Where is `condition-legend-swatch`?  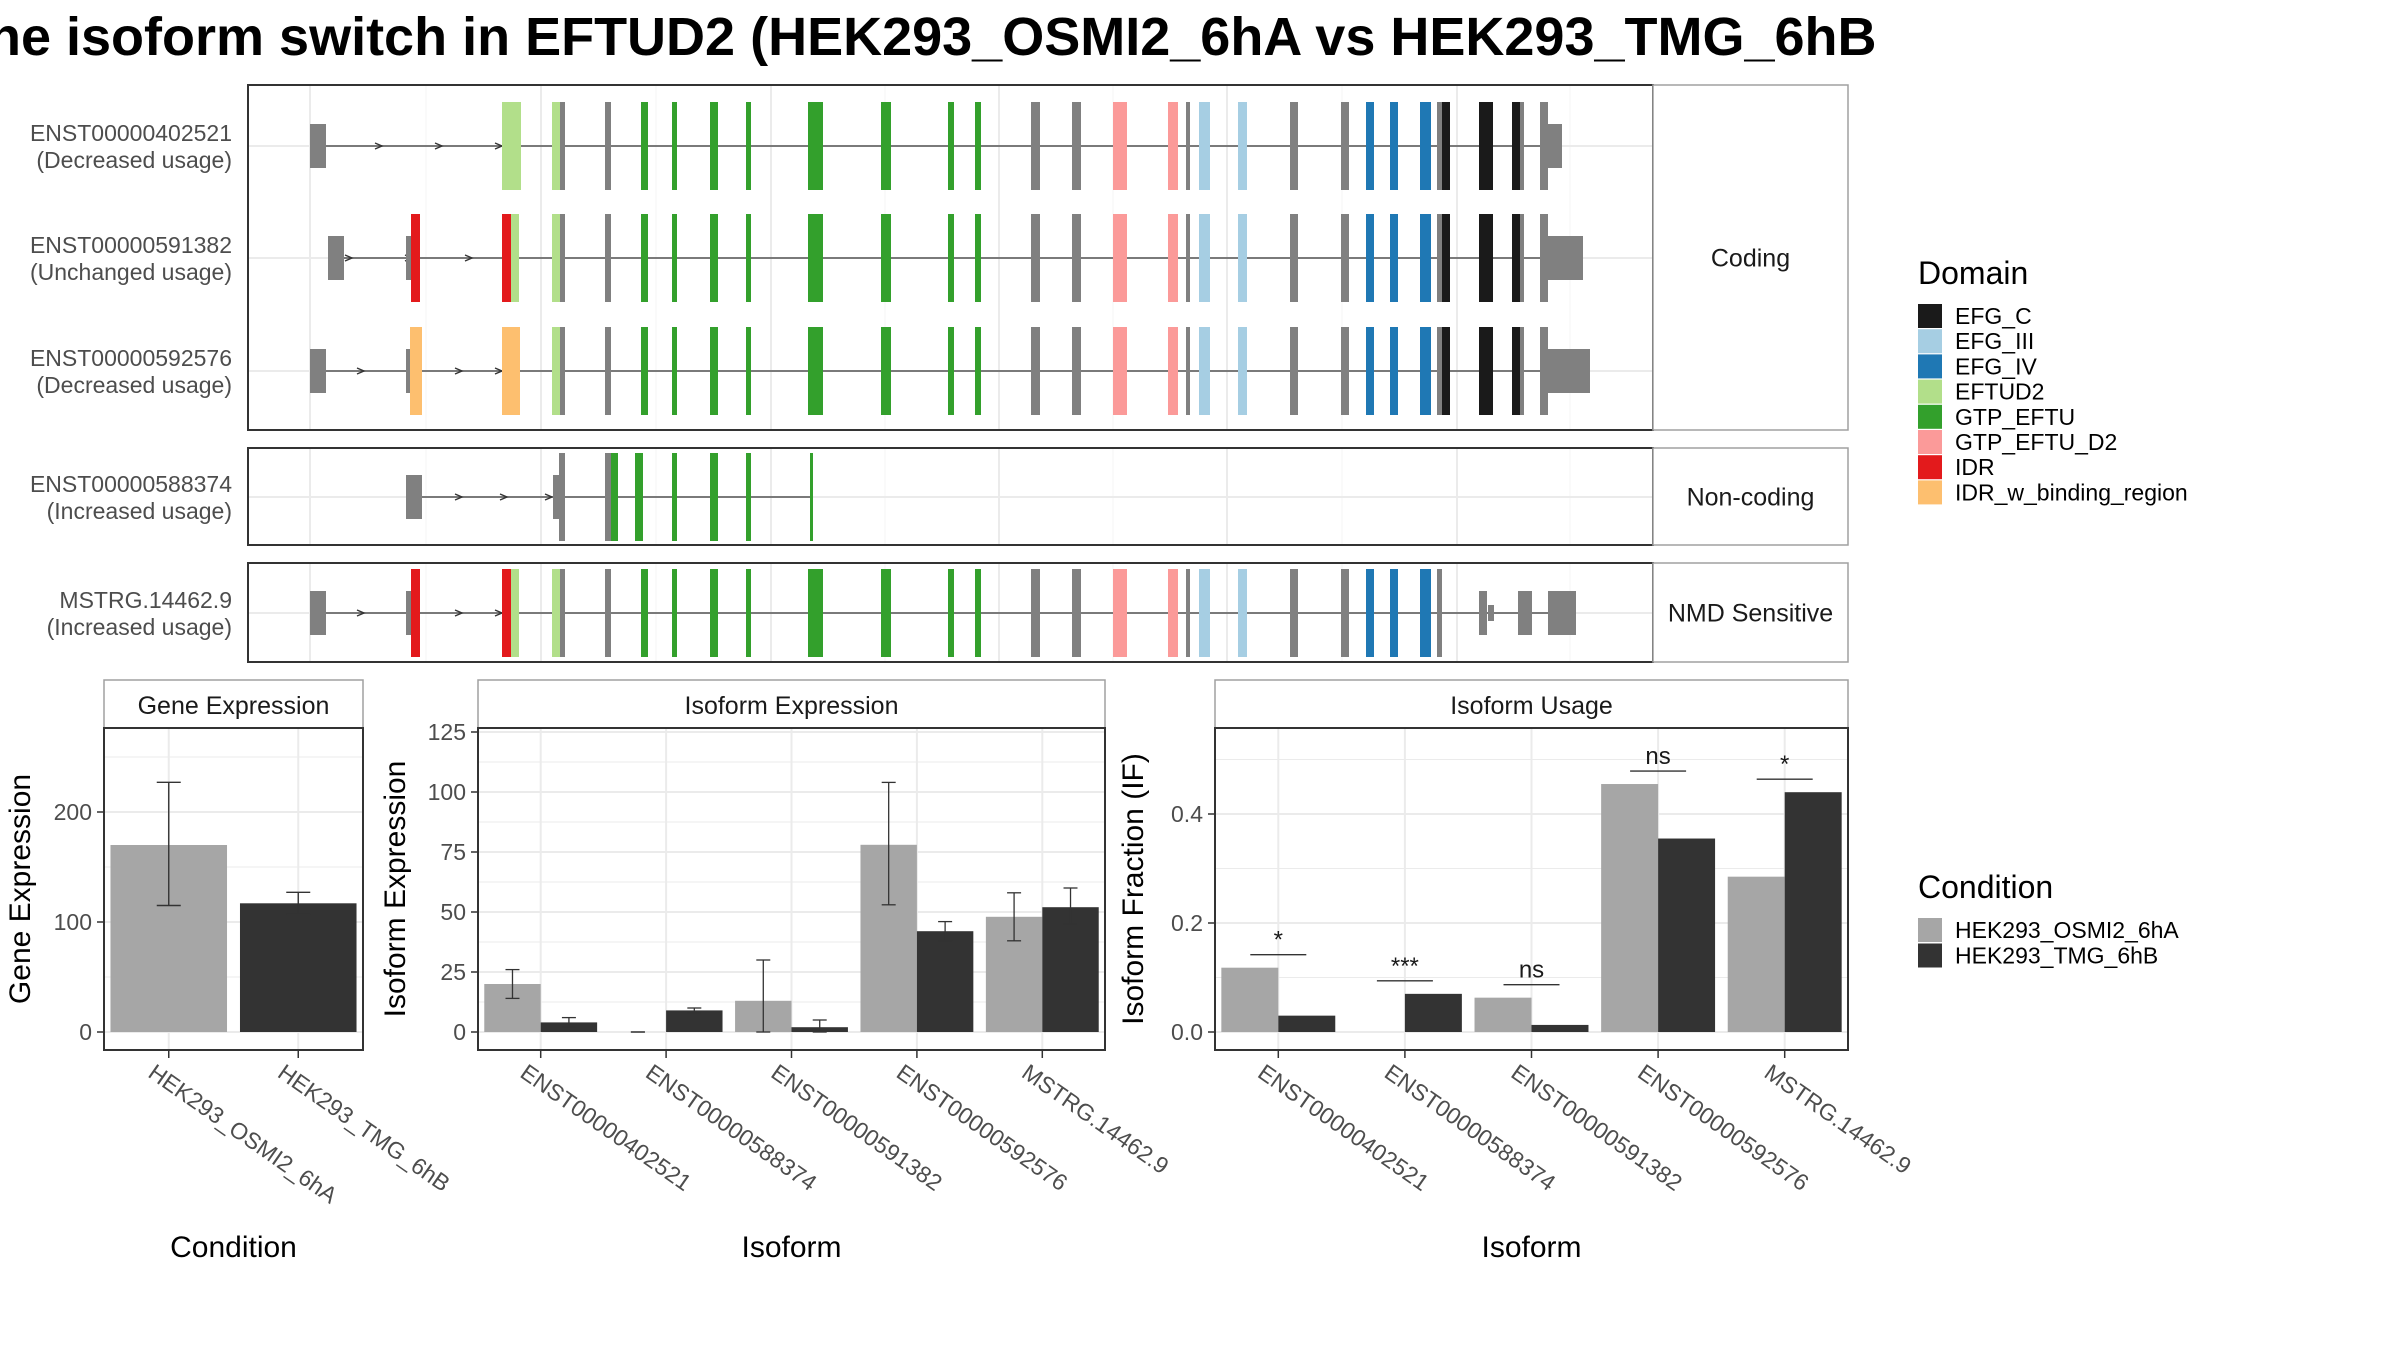
condition-legend-swatch is located at coordinates (1930, 955).